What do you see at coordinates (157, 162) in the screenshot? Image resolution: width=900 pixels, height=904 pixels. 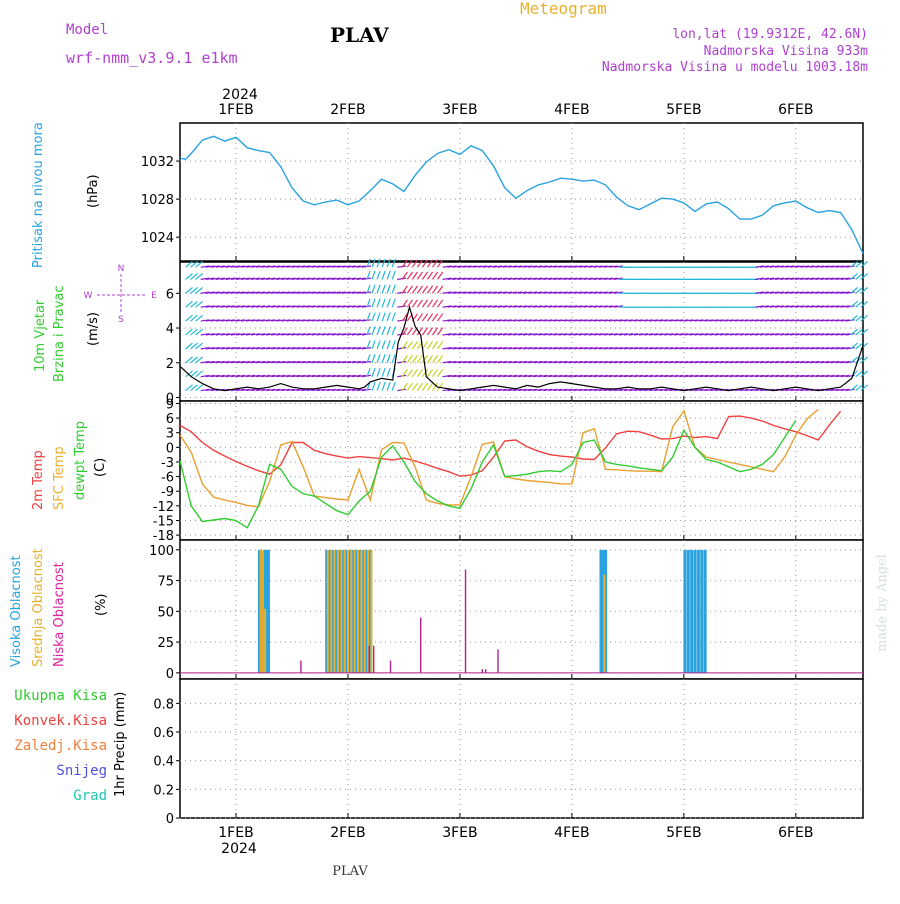 I see `pressure-ytick-label: 1032` at bounding box center [157, 162].